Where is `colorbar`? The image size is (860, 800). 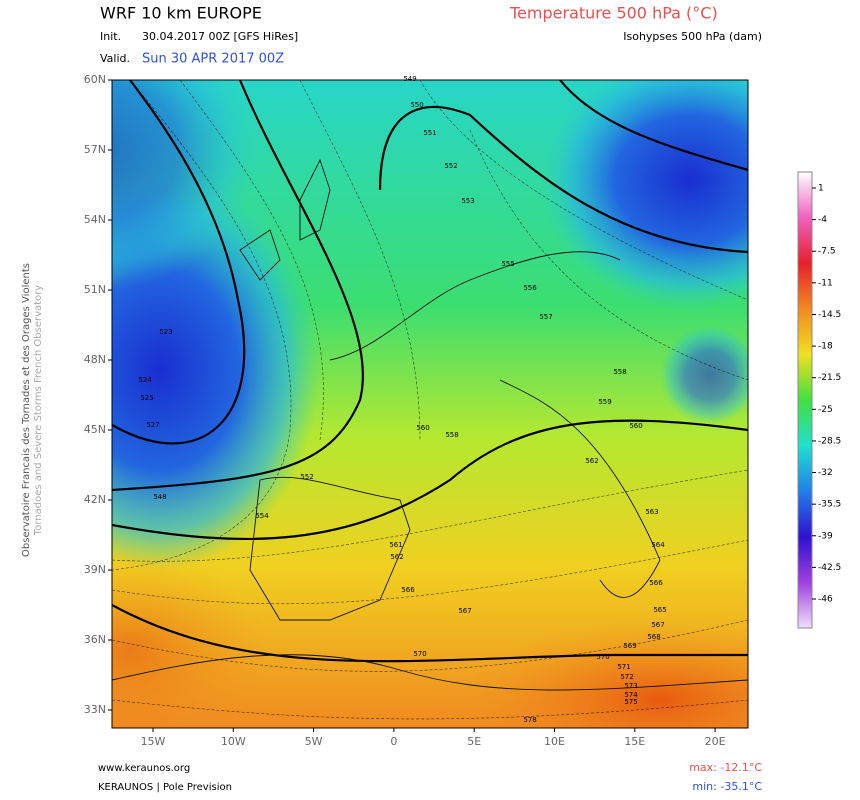 colorbar is located at coordinates (805, 400).